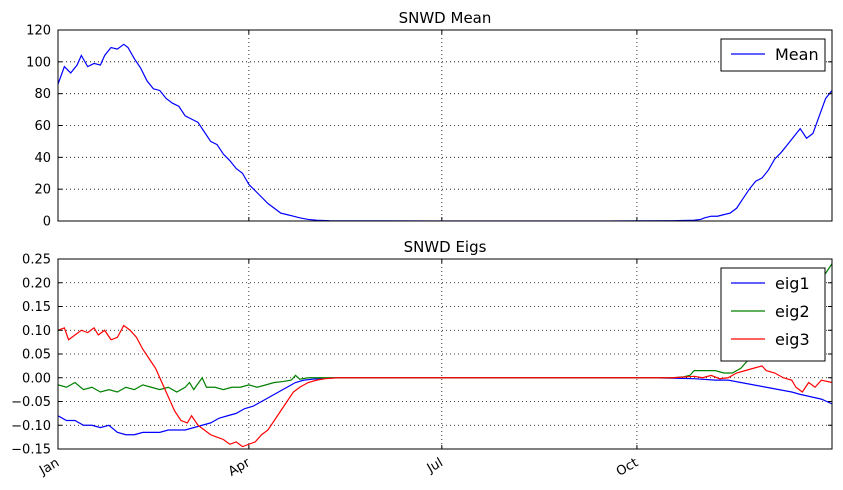 Image resolution: width=843 pixels, height=490 pixels. What do you see at coordinates (31, 450) in the screenshot?
I see `y-tick-label: −0.15` at bounding box center [31, 450].